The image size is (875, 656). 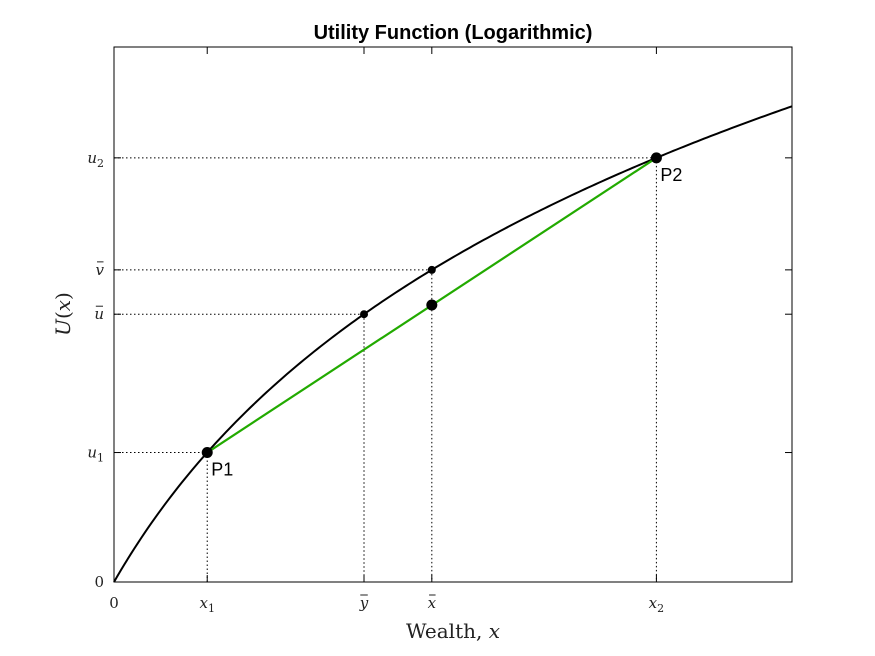 What do you see at coordinates (206, 604) in the screenshot?
I see `x-tick-label: x1` at bounding box center [206, 604].